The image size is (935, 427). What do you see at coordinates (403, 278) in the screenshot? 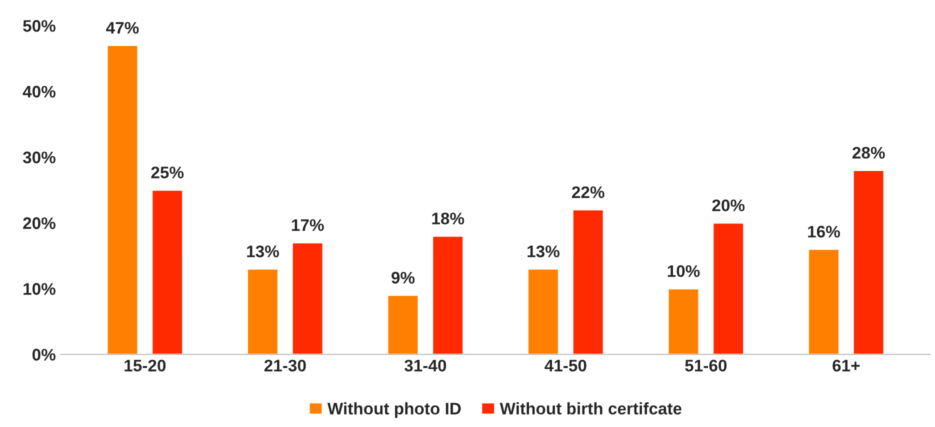
I see `data-label: 9%` at bounding box center [403, 278].